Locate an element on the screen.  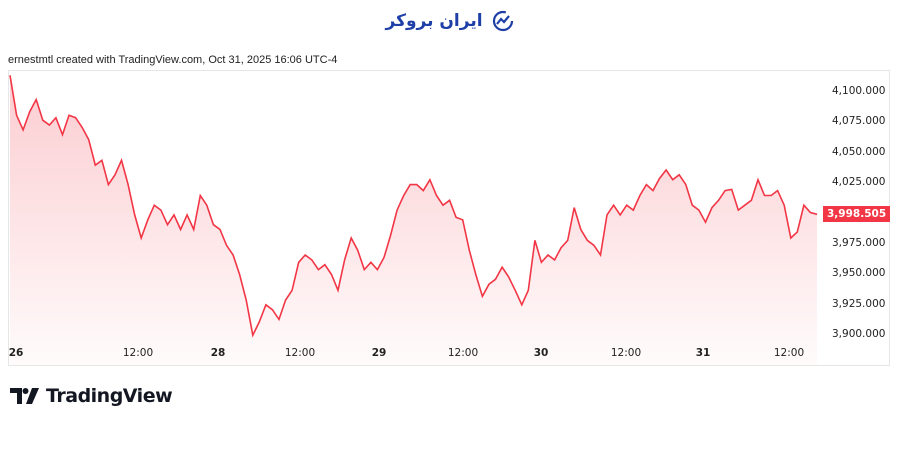
brand-text: ایران بروکر is located at coordinates (434, 21).